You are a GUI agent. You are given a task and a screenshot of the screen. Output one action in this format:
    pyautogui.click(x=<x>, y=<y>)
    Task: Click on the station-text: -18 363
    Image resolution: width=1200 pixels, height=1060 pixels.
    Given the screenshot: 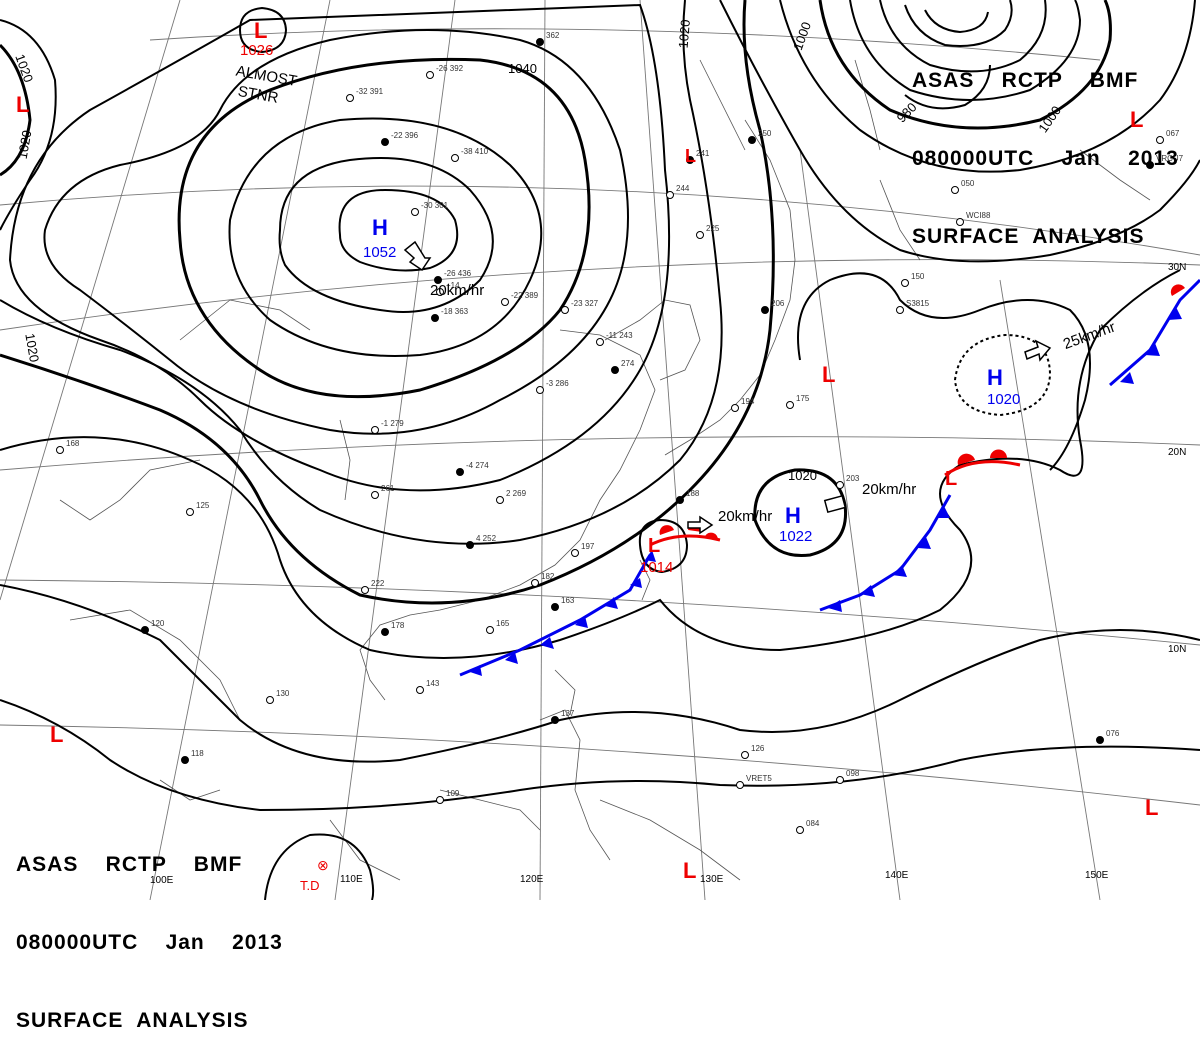 What is the action you would take?
    pyautogui.click(x=455, y=311)
    